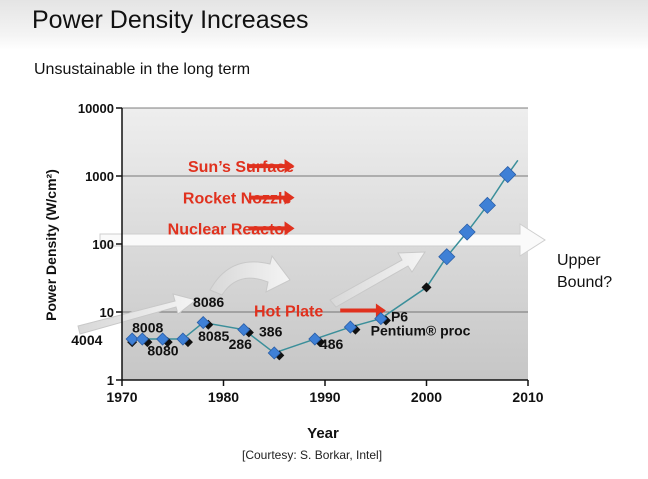  Describe the element at coordinates (103, 244) in the screenshot. I see `y-tick-label: 100` at that location.